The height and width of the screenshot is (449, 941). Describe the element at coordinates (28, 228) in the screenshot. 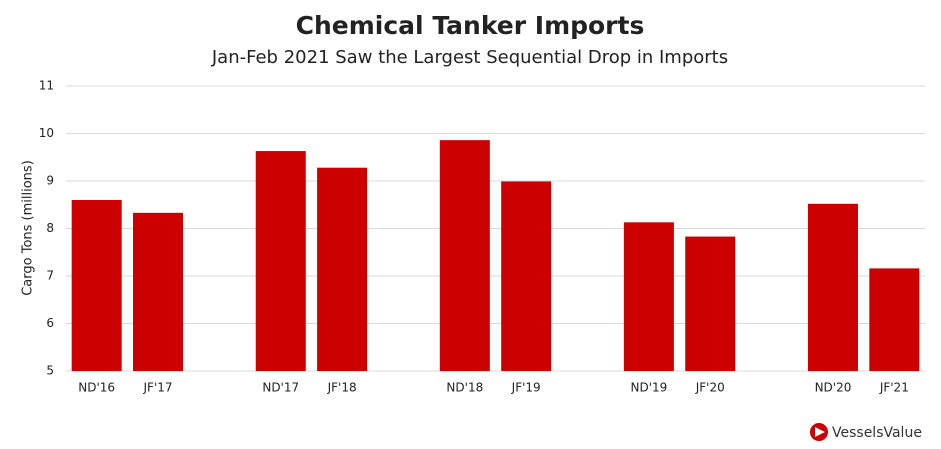

I see `y-axis-label: Cargo Tons (millions)` at that location.